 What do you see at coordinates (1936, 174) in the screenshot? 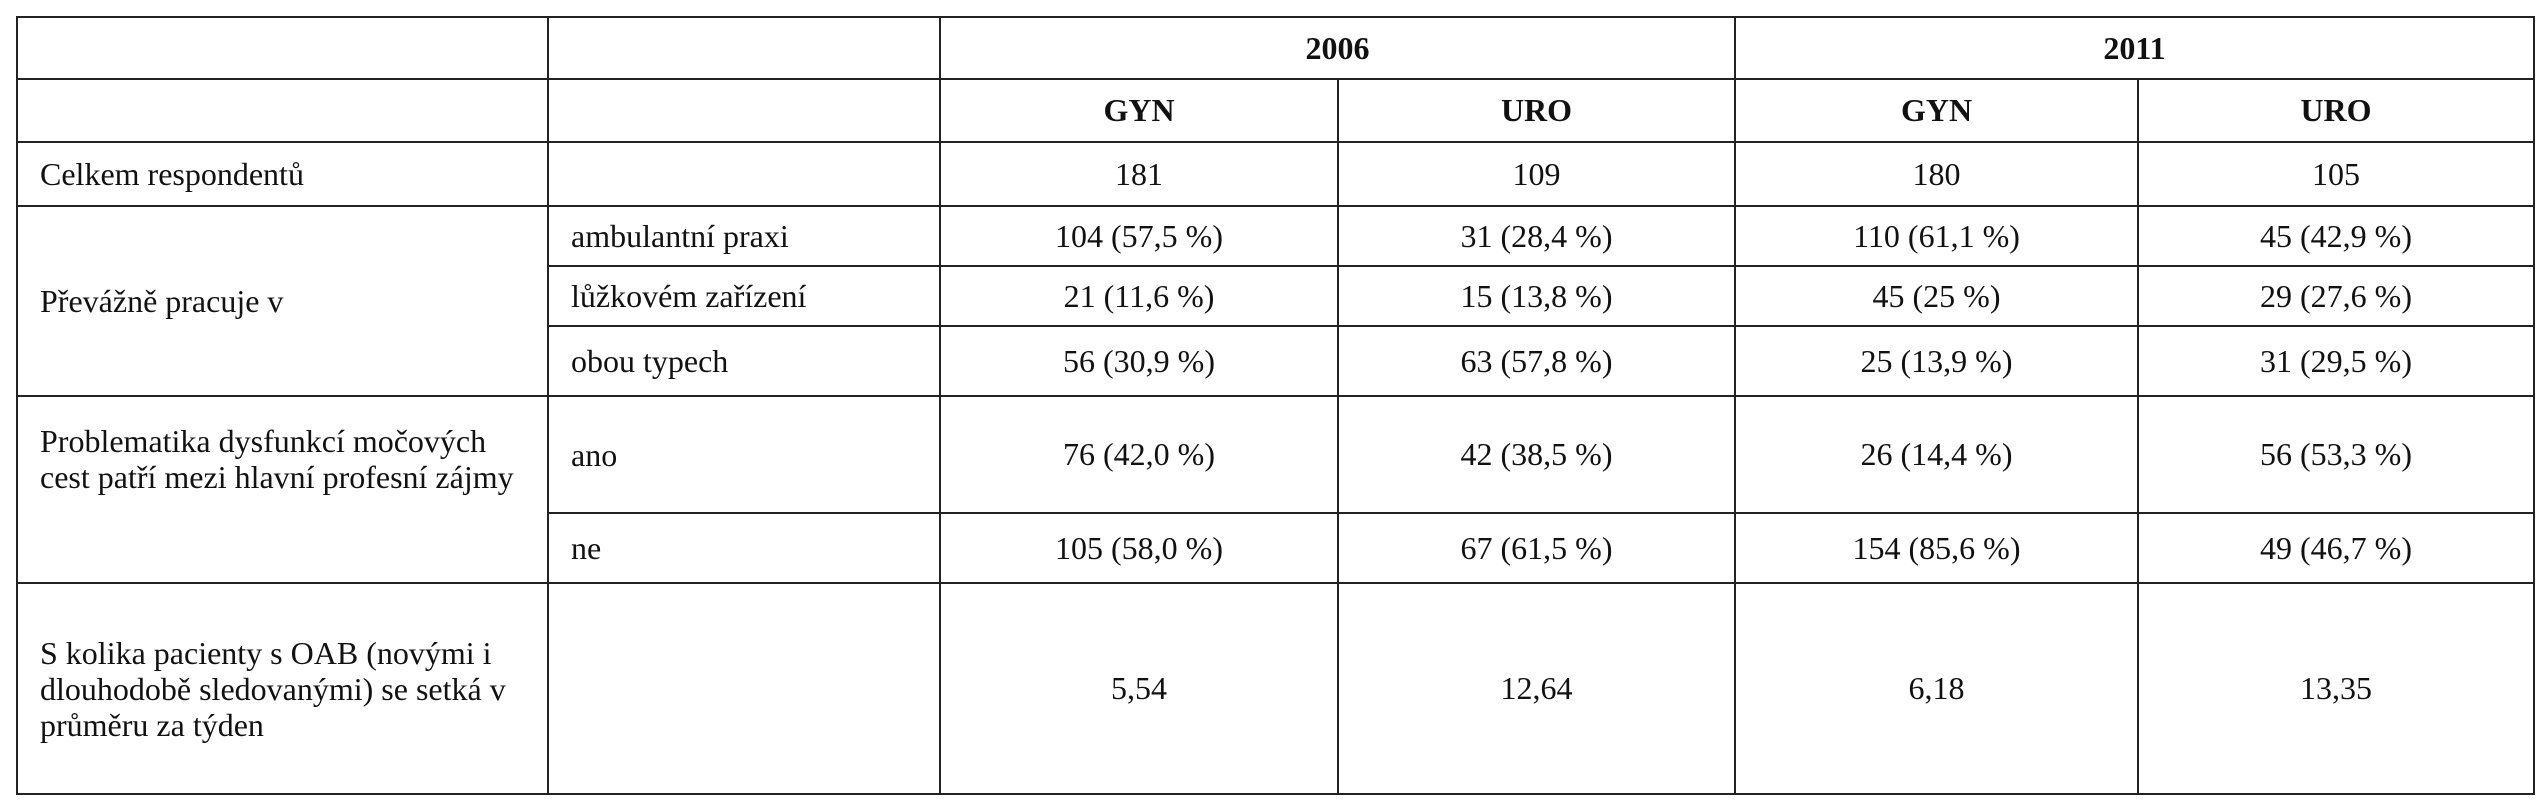
I see `table-cell: 180` at bounding box center [1936, 174].